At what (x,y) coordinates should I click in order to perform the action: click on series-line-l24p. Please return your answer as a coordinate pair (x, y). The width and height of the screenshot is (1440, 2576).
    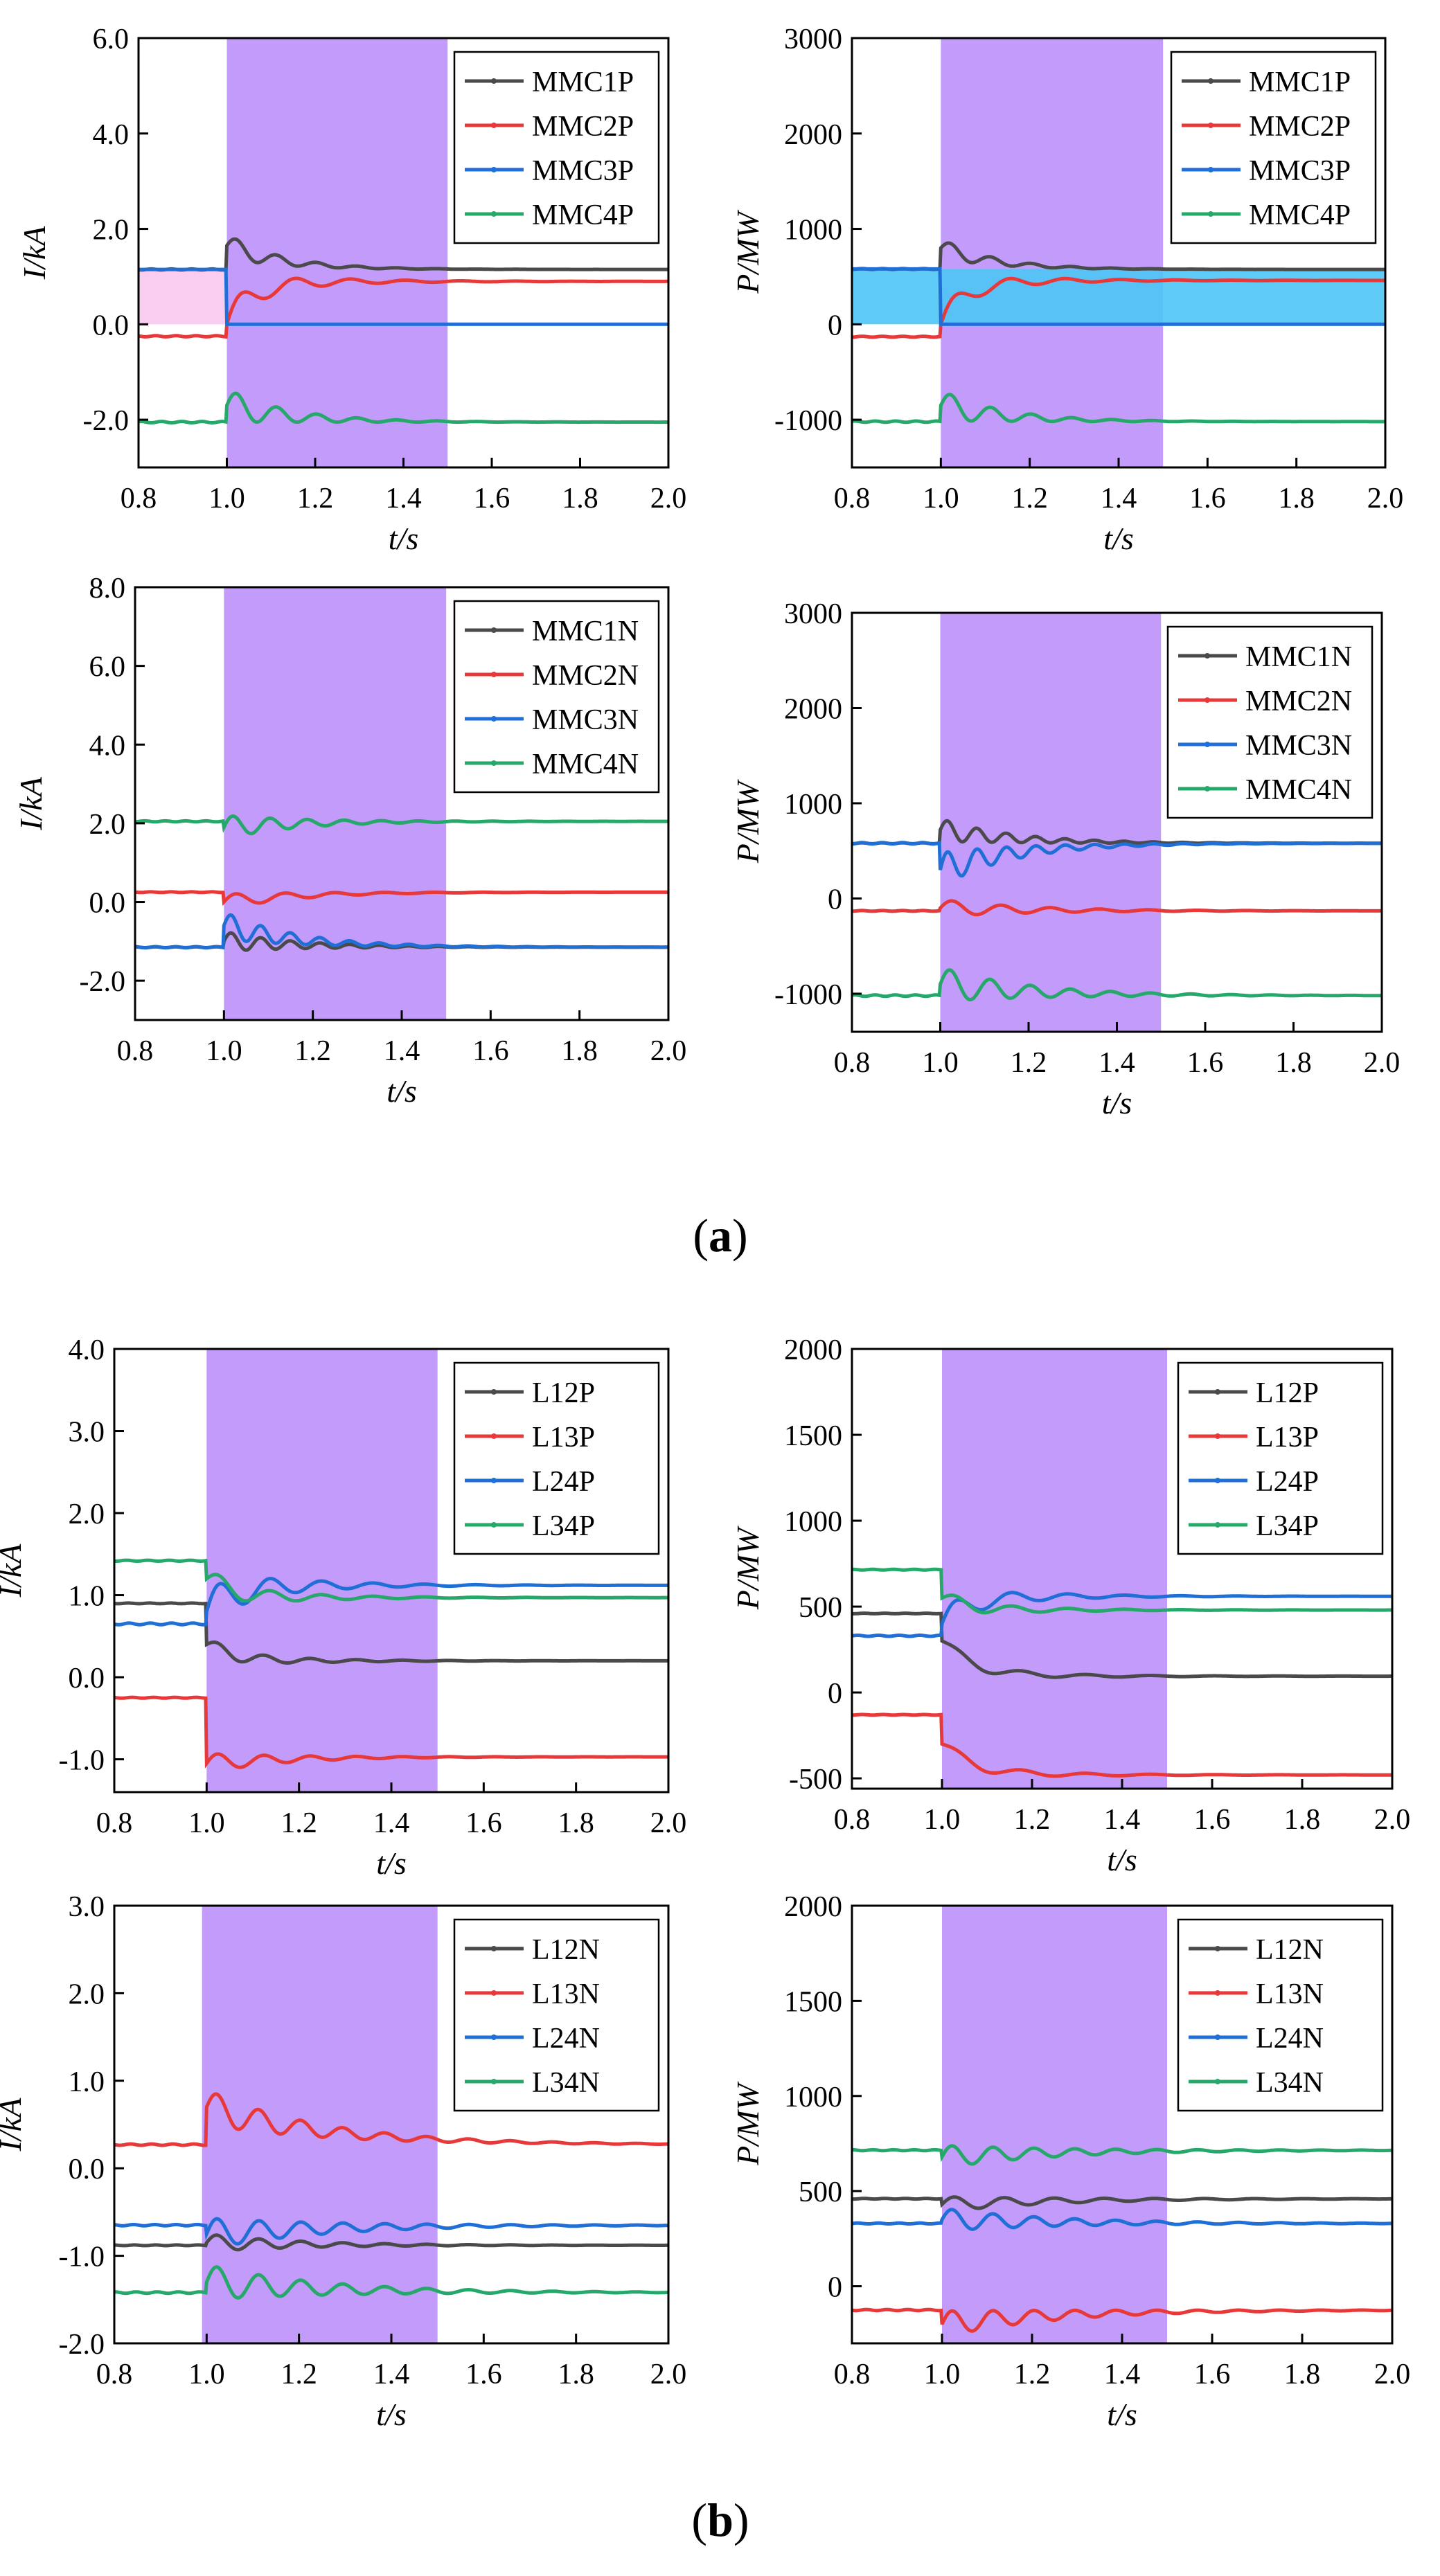
    Looking at the image, I should click on (391, 1602).